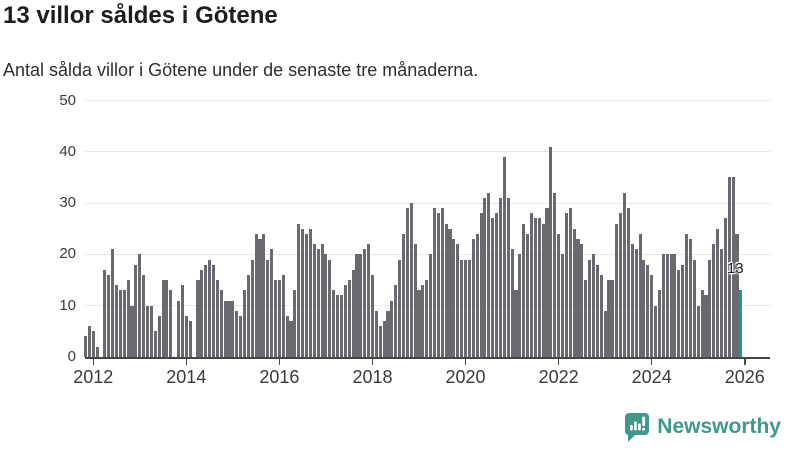 The height and width of the screenshot is (450, 800). Describe the element at coordinates (67, 100) in the screenshot. I see `y-axis-label: 50` at that location.